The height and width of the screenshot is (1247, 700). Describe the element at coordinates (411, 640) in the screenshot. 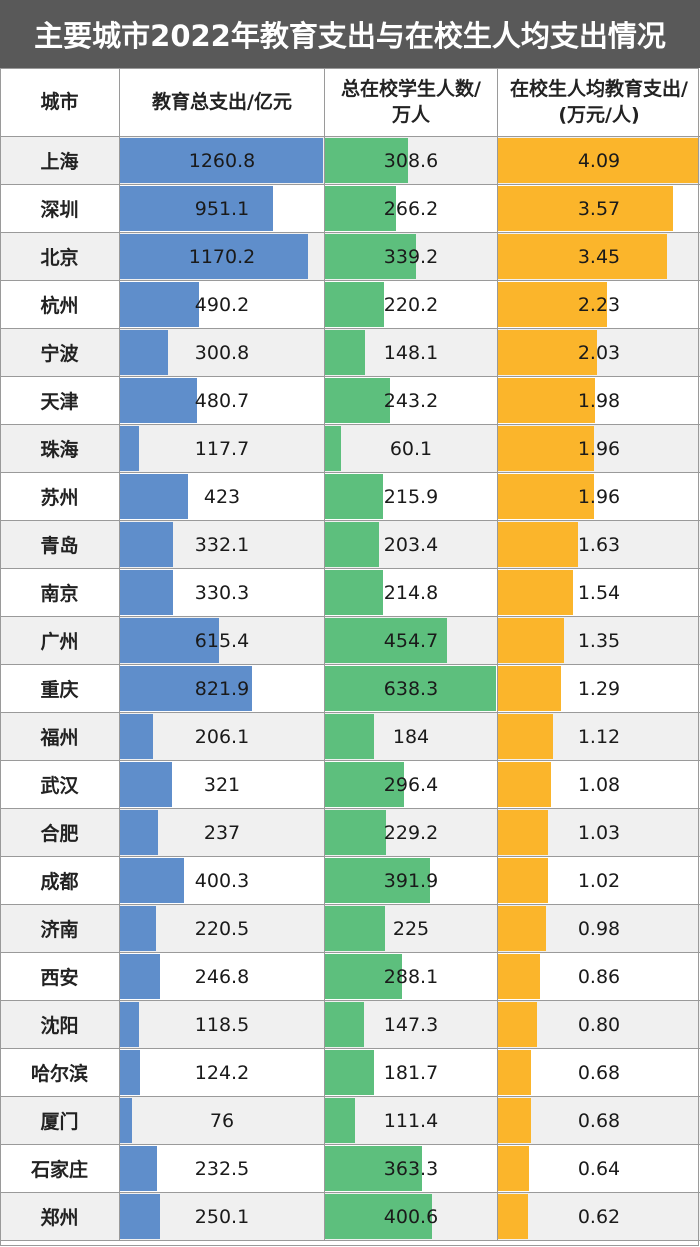

I see `students-value: 454.7` at that location.